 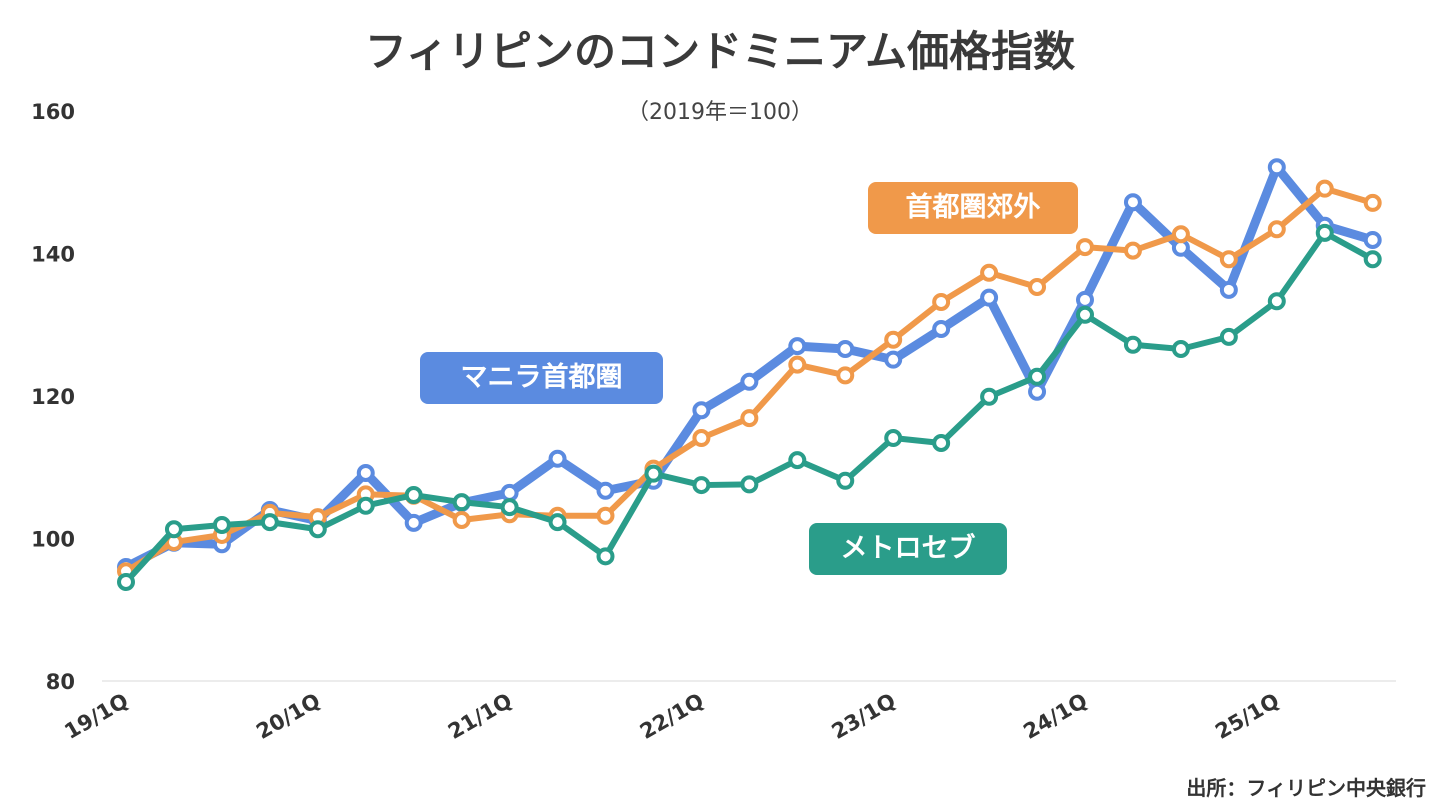 I want to click on source-note: 出所：フィリピン中央銀行, so click(x=1306, y=788).